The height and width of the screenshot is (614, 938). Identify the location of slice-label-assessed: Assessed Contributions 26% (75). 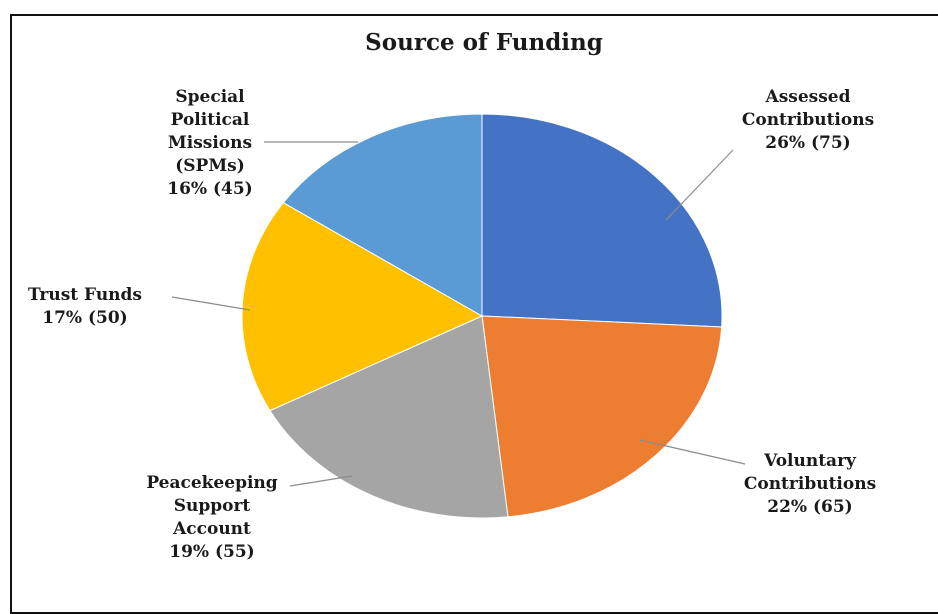
(808, 120).